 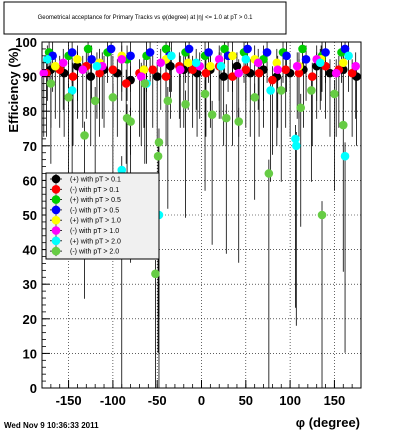 I want to click on y-tick-label: 10, so click(x=30, y=353).